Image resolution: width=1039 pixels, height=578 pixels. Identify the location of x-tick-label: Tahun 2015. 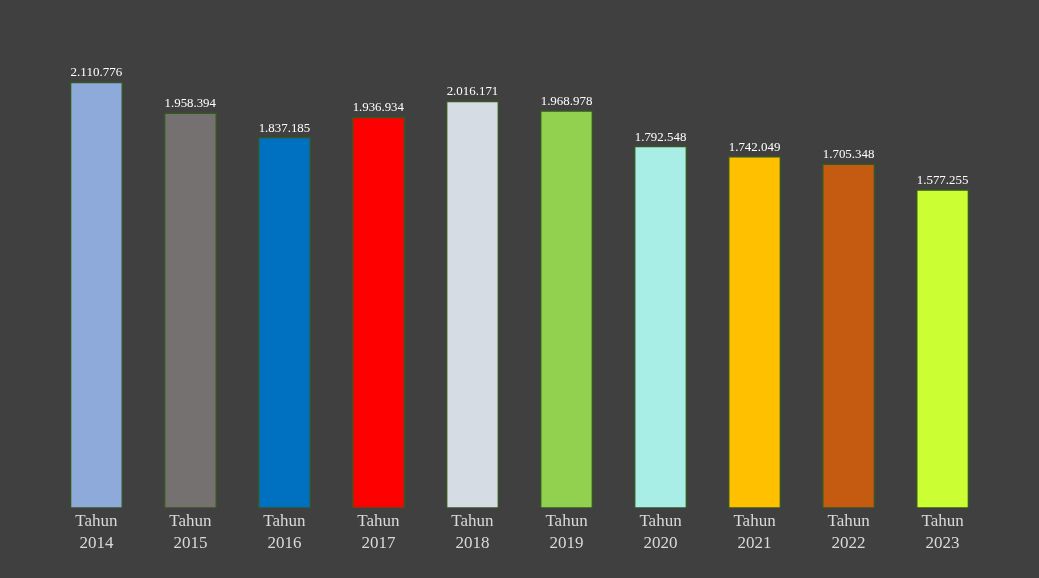
(191, 532).